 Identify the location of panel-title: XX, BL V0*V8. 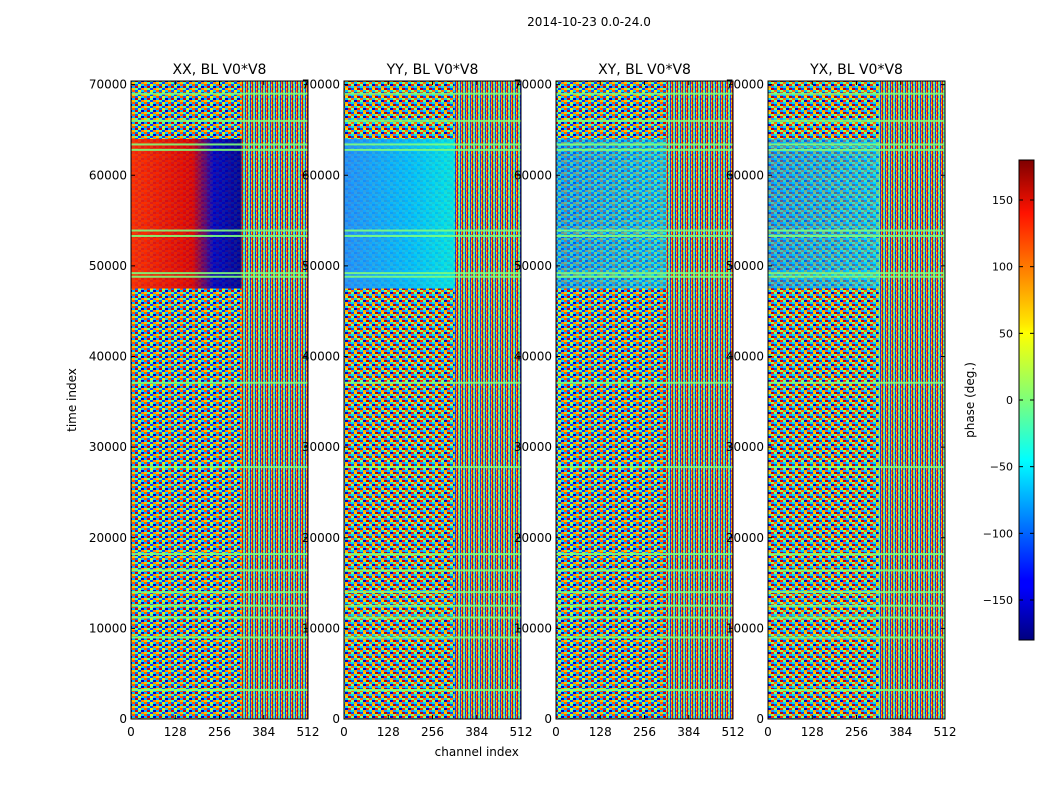
(220, 70).